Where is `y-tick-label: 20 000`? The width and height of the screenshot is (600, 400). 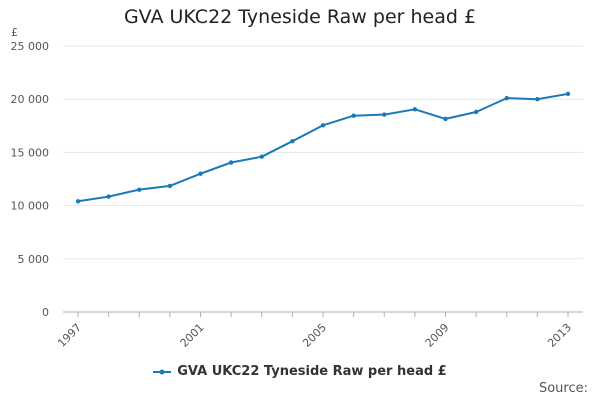
y-tick-label: 20 000 is located at coordinates (30, 99).